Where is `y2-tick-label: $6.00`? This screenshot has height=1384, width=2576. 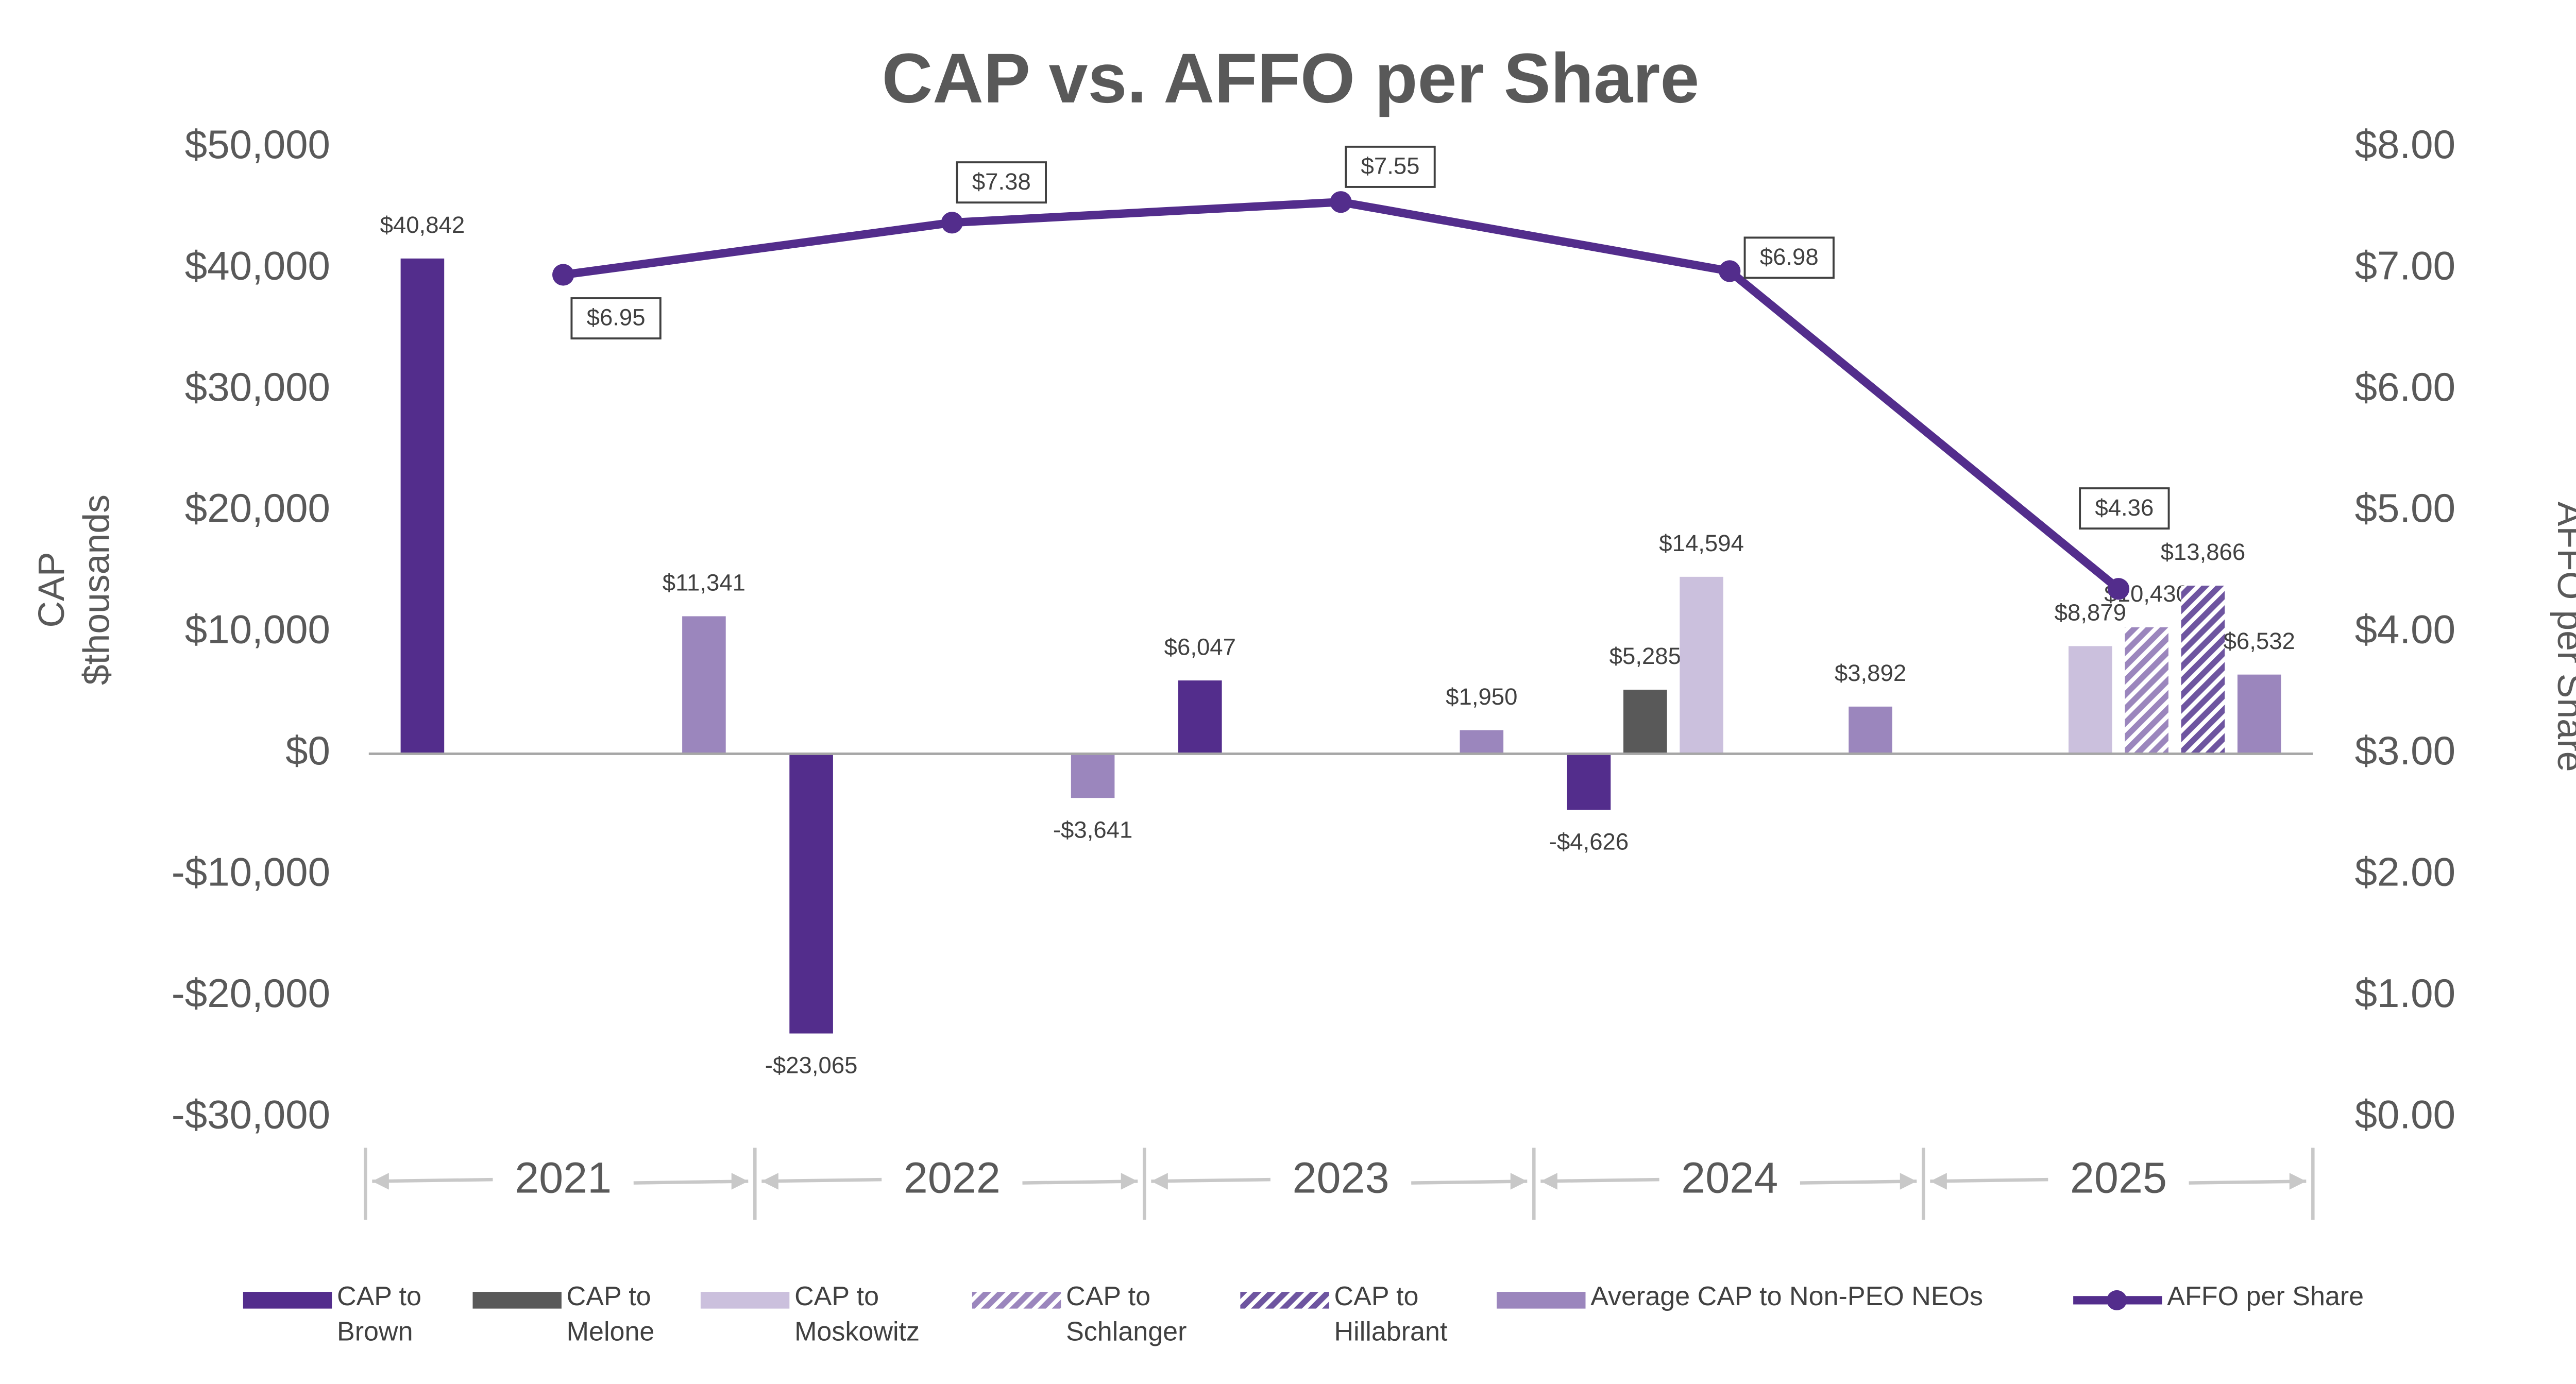 y2-tick-label: $6.00 is located at coordinates (2405, 386).